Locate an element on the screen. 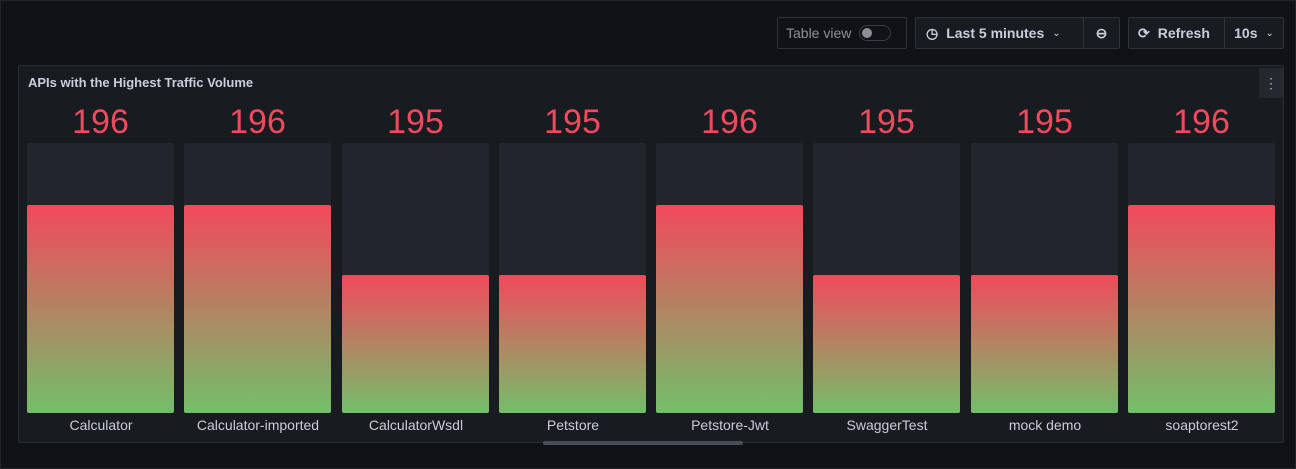 The width and height of the screenshot is (1296, 469). refresh-button: ⟳ Refresh is located at coordinates (1177, 33).